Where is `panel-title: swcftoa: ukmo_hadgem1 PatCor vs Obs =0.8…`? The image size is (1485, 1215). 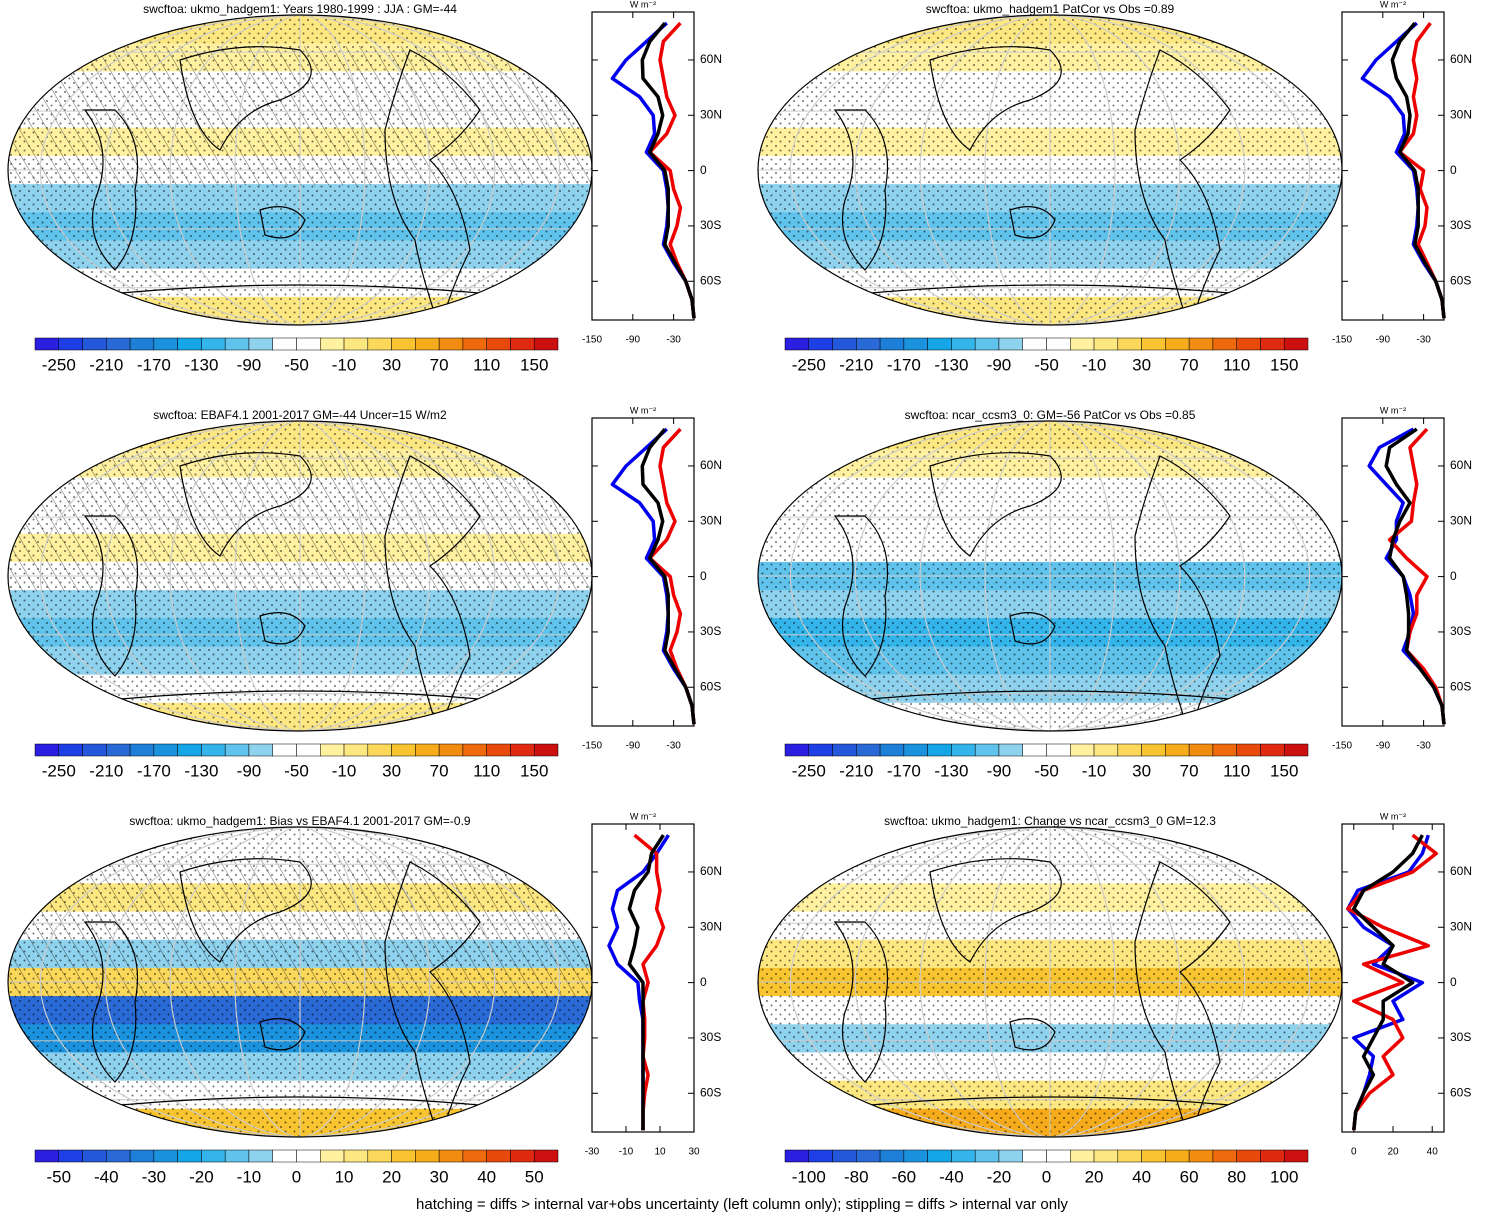
panel-title: swcftoa: ukmo_hadgem1 PatCor vs Obs =0.8… is located at coordinates (1050, 9).